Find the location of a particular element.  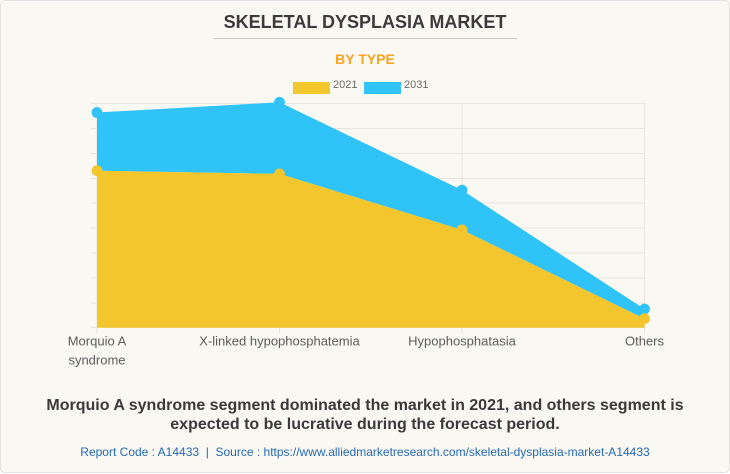

svg-text: Hypophosphatasia is located at coordinates (462, 341).